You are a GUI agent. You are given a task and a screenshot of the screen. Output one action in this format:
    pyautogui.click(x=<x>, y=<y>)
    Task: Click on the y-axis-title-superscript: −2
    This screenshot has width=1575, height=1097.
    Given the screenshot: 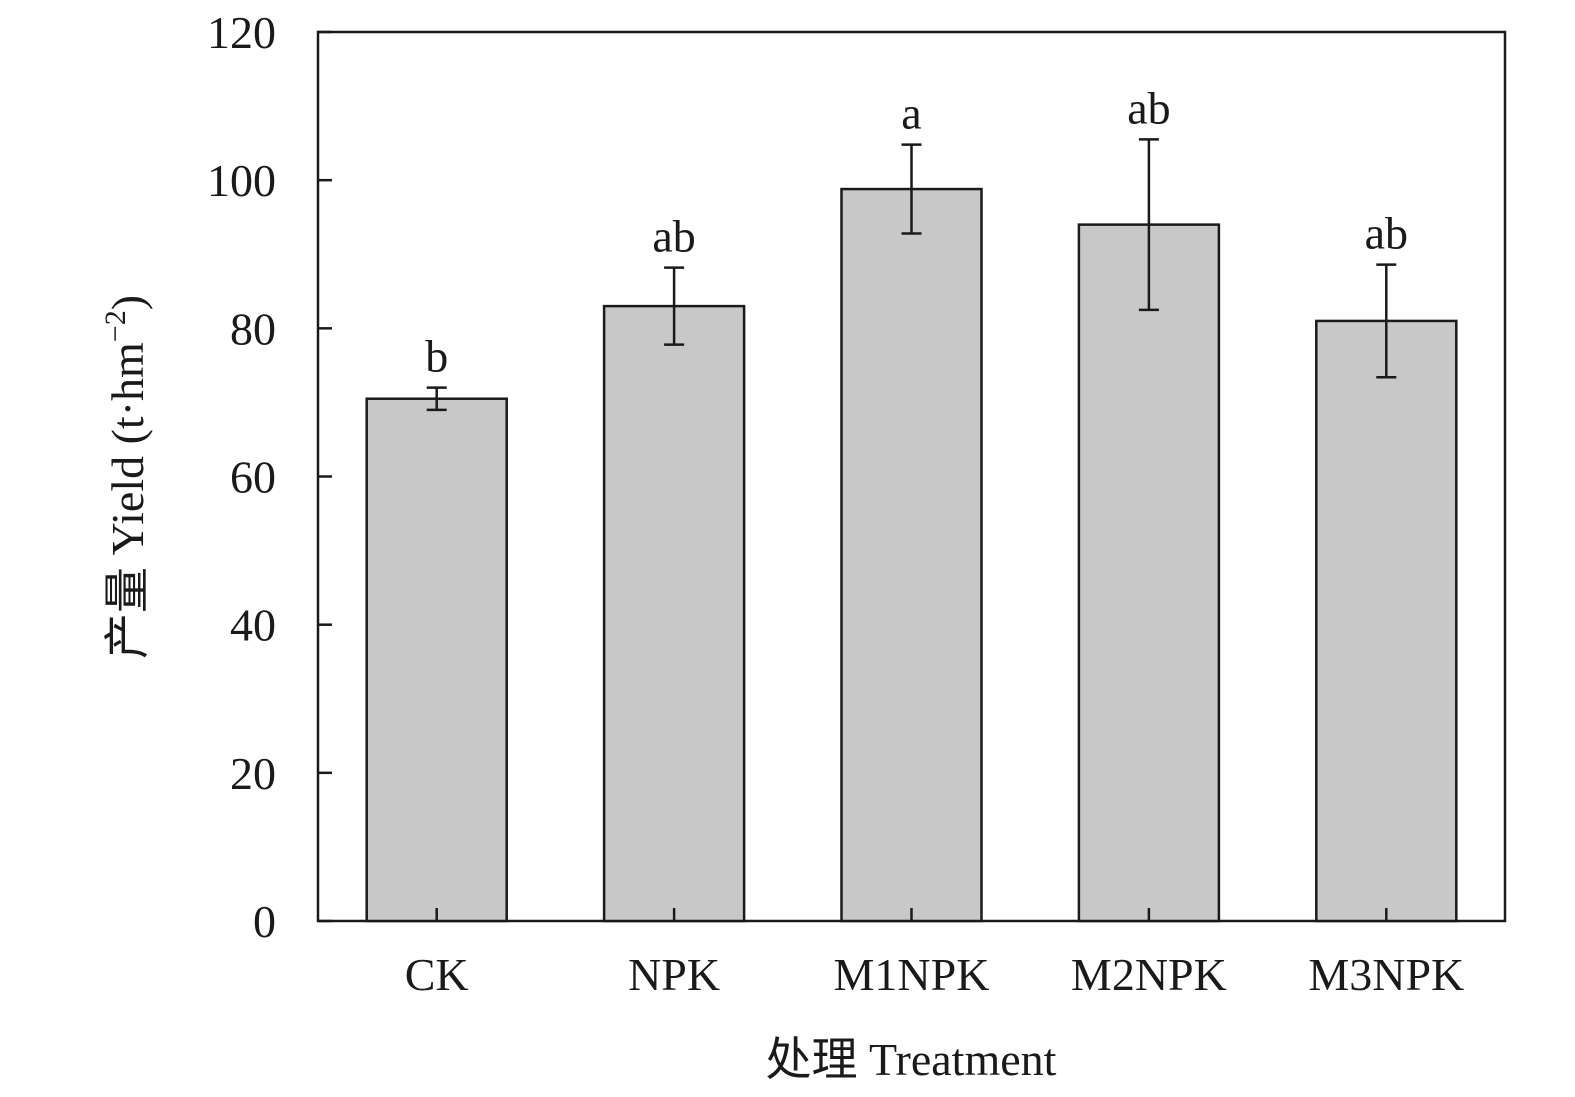 What is the action you would take?
    pyautogui.click(x=115, y=326)
    